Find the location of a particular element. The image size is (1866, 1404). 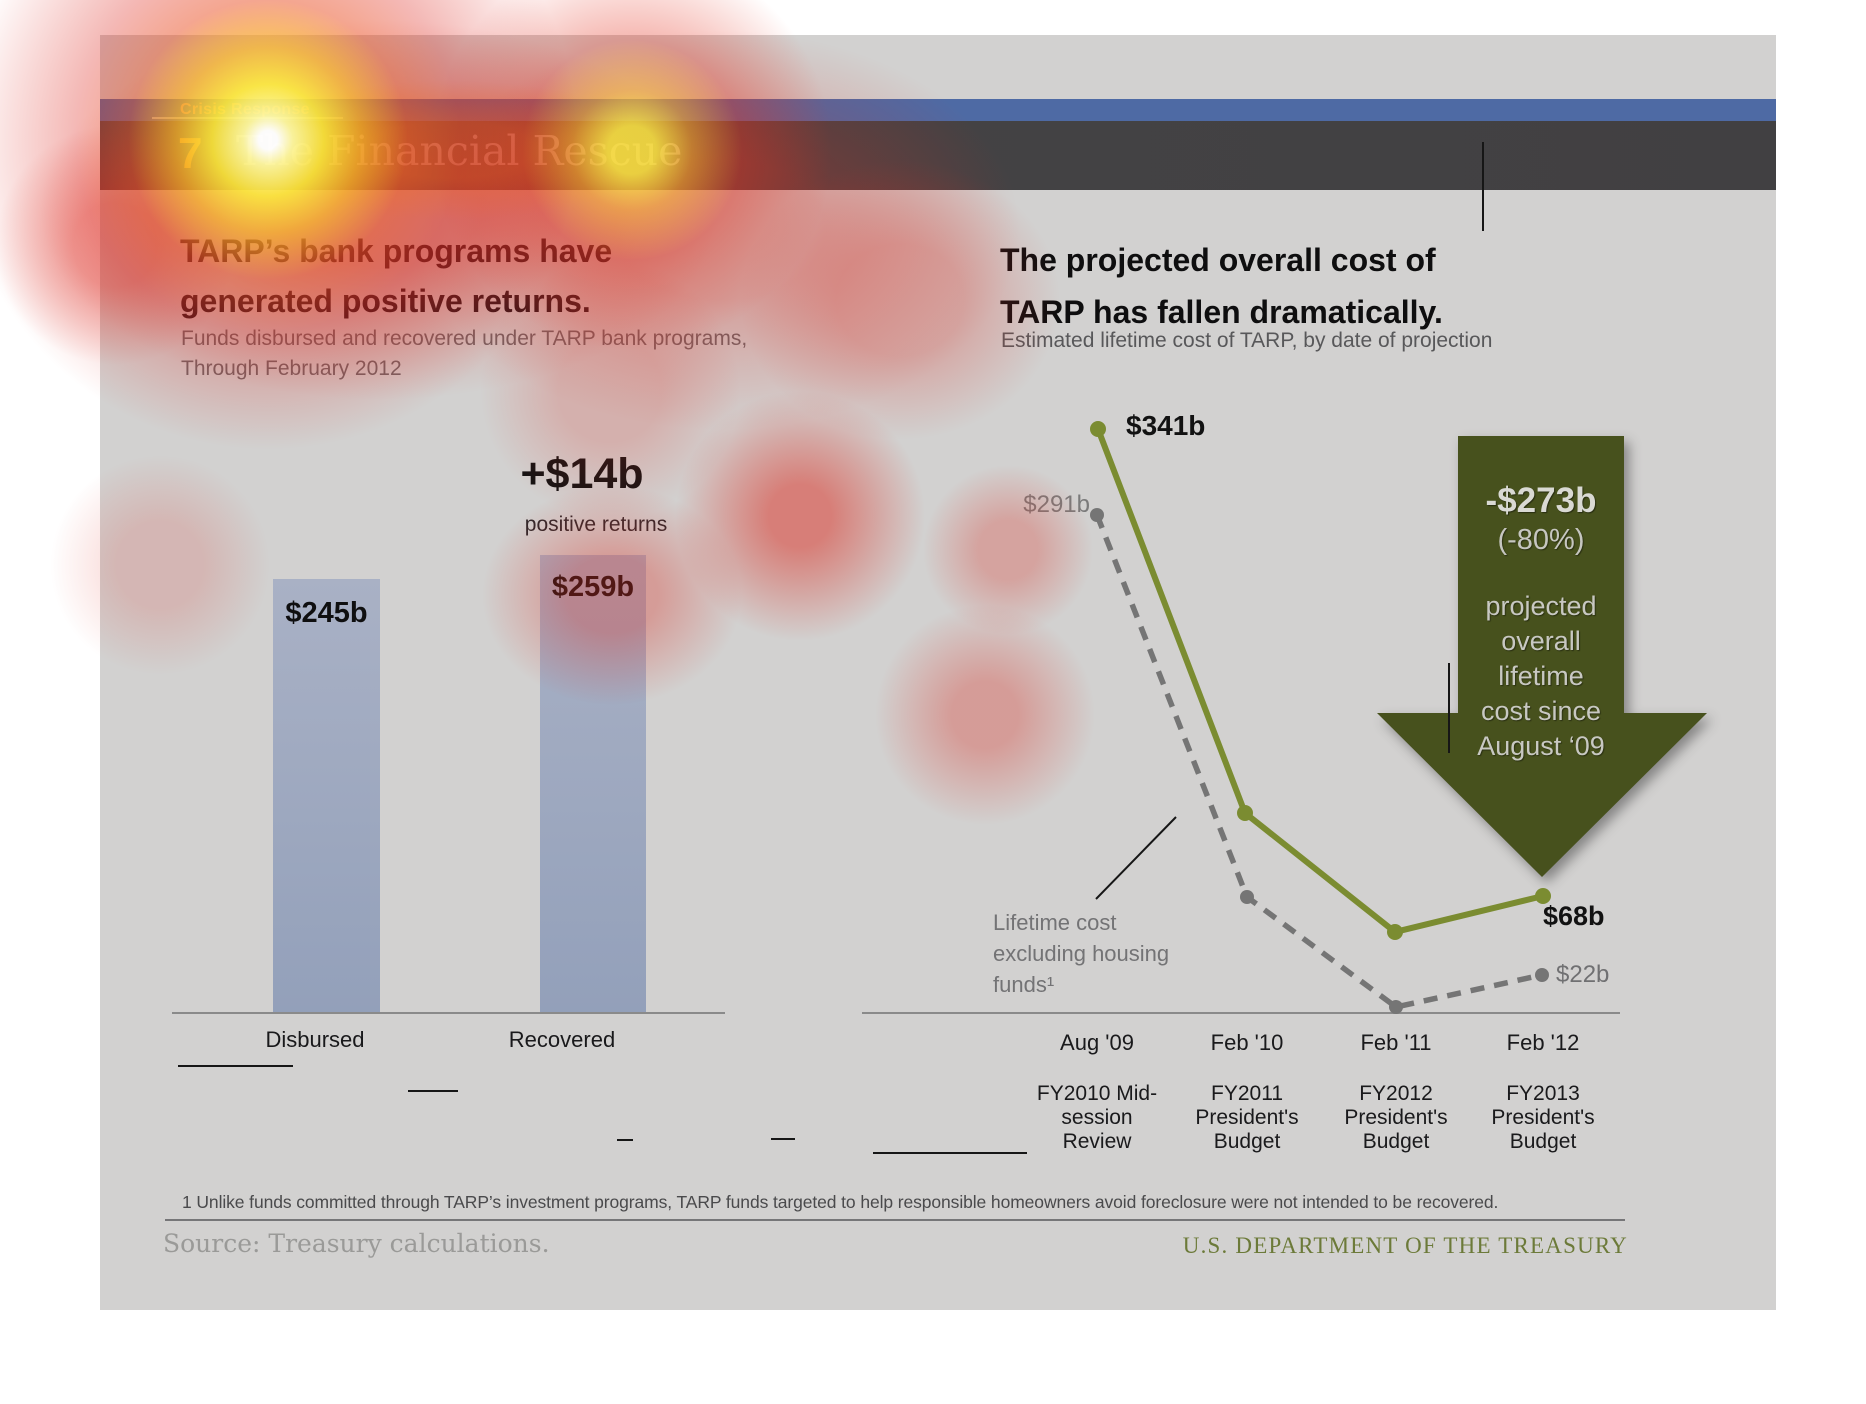

fy2012-line3: Budget is located at coordinates (1396, 1141).